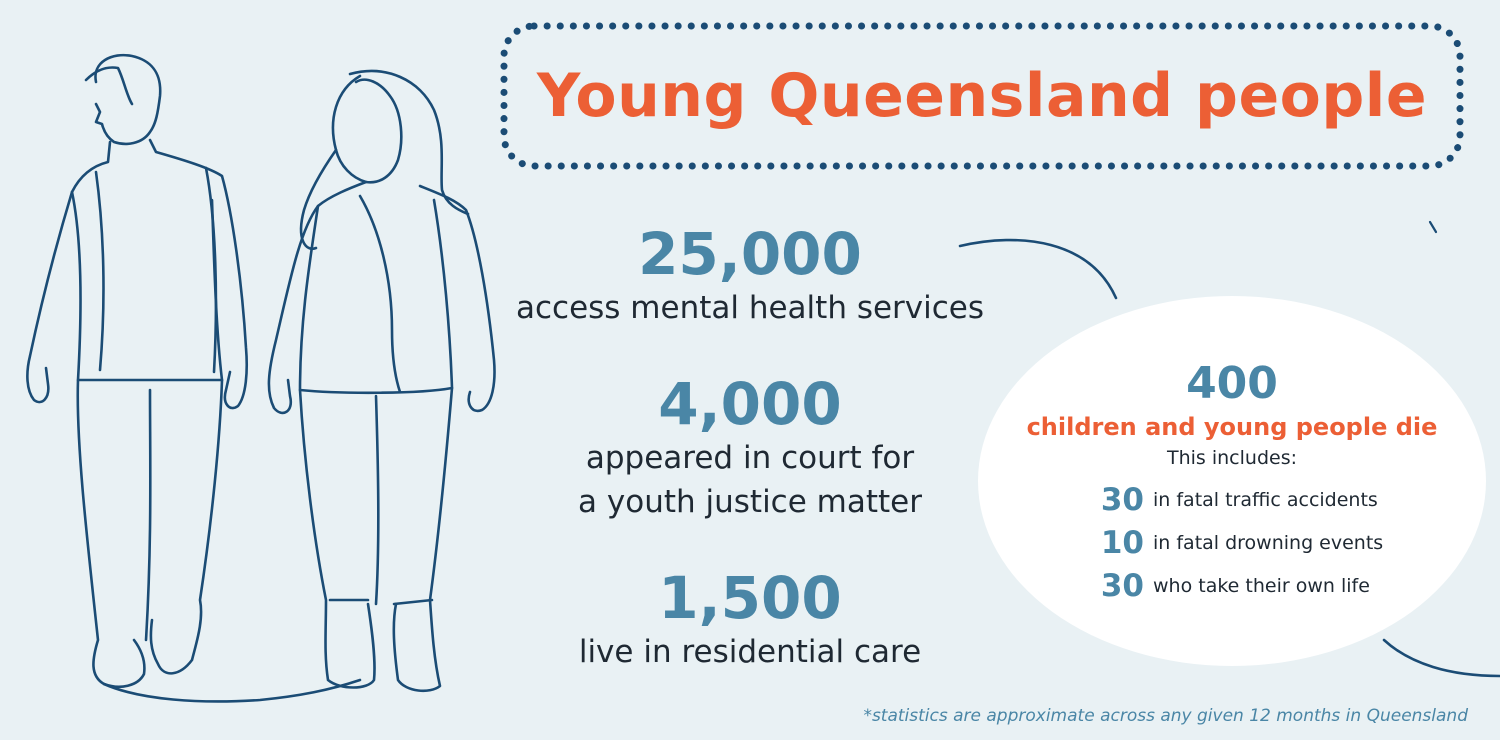 The height and width of the screenshot is (740, 1500). I want to click on stat-mental-health: 25,000 access mental health services, so click(750, 276).